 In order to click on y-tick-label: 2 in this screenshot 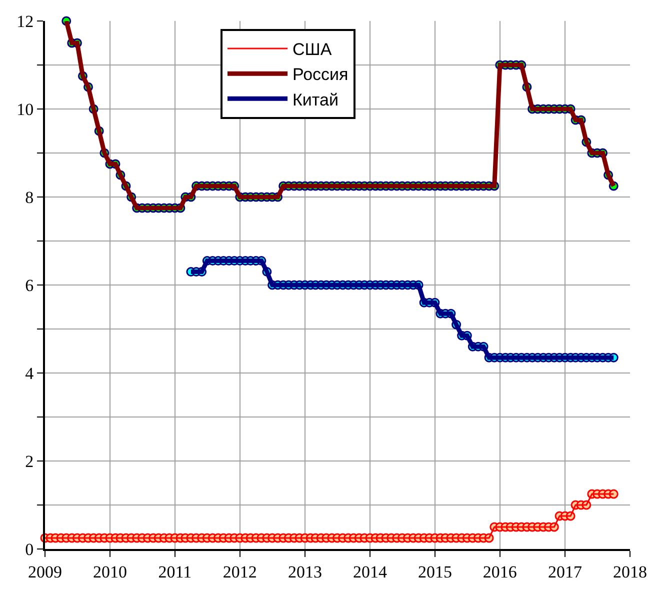, I will do `click(29, 461)`.